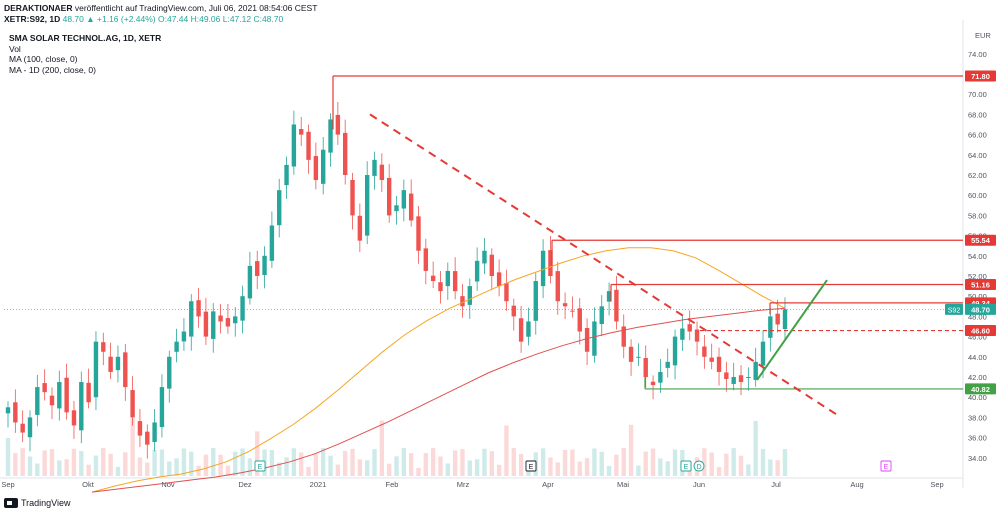 The width and height of the screenshot is (1000, 516). What do you see at coordinates (977, 276) in the screenshot?
I see `y-tick-label: 52.00` at bounding box center [977, 276].